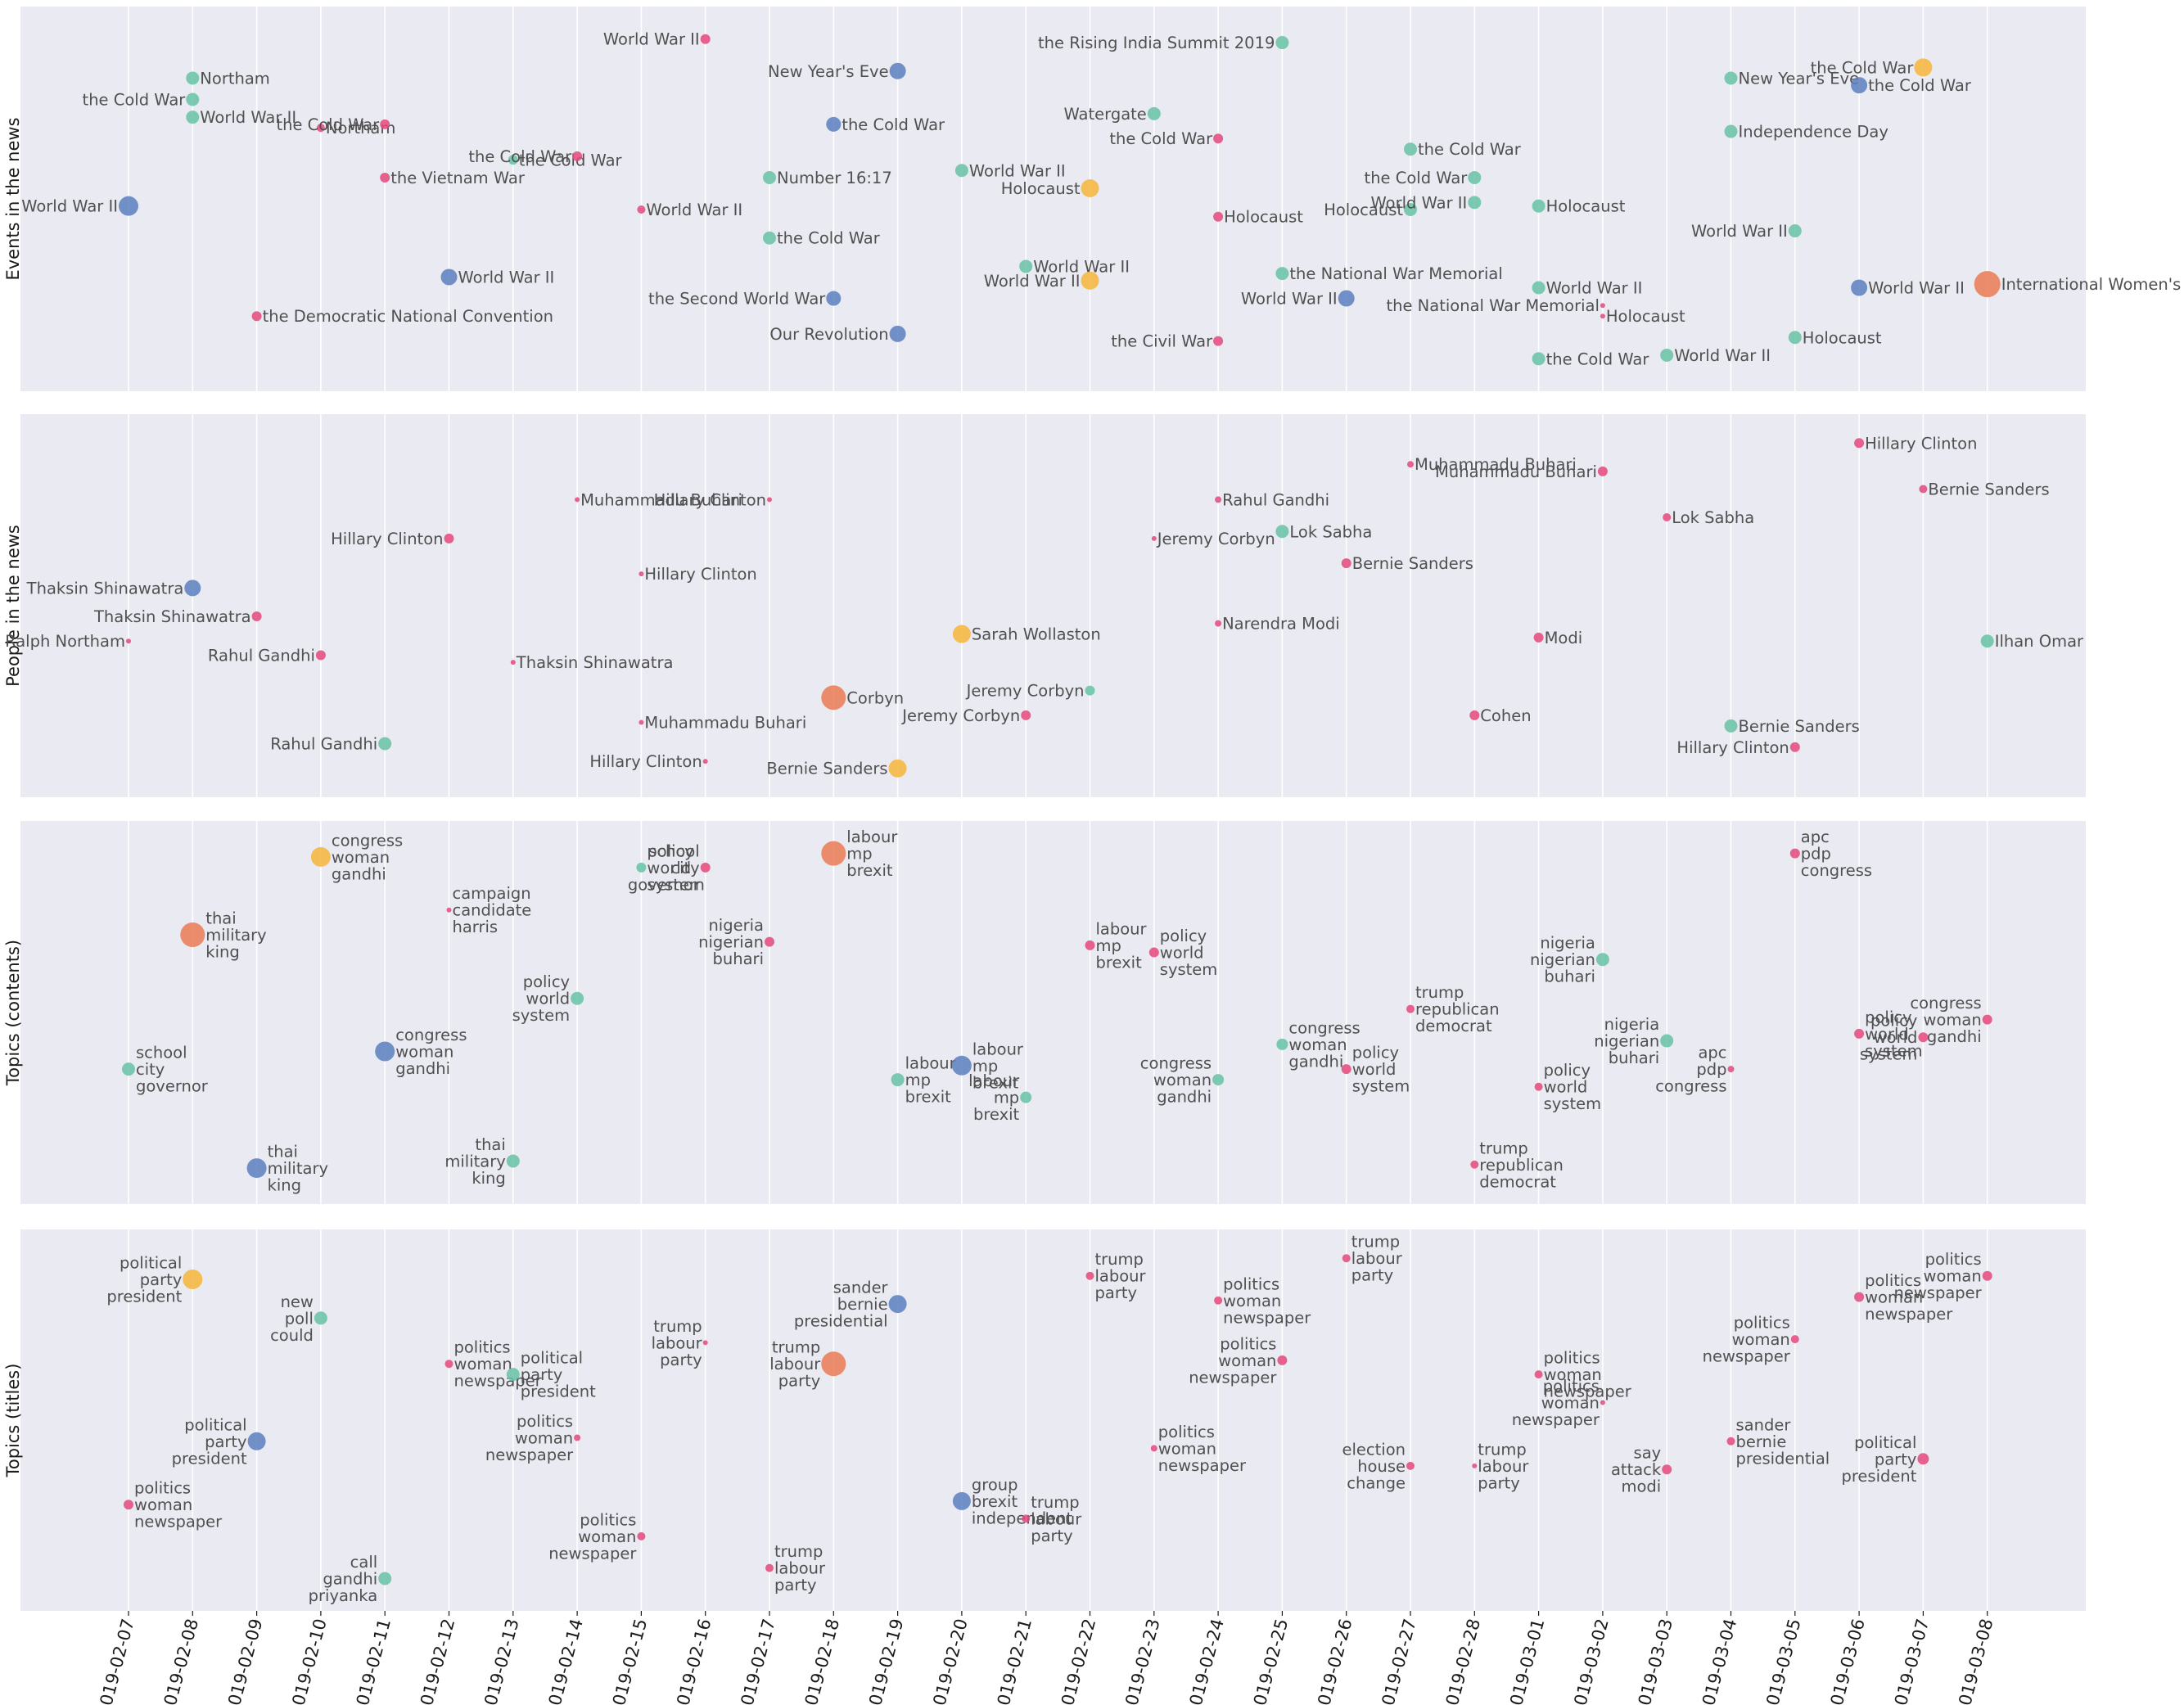 Image resolution: width=2184 pixels, height=1705 pixels. What do you see at coordinates (949, 1661) in the screenshot?
I see `x-tick-label: 2019-02-20` at bounding box center [949, 1661].